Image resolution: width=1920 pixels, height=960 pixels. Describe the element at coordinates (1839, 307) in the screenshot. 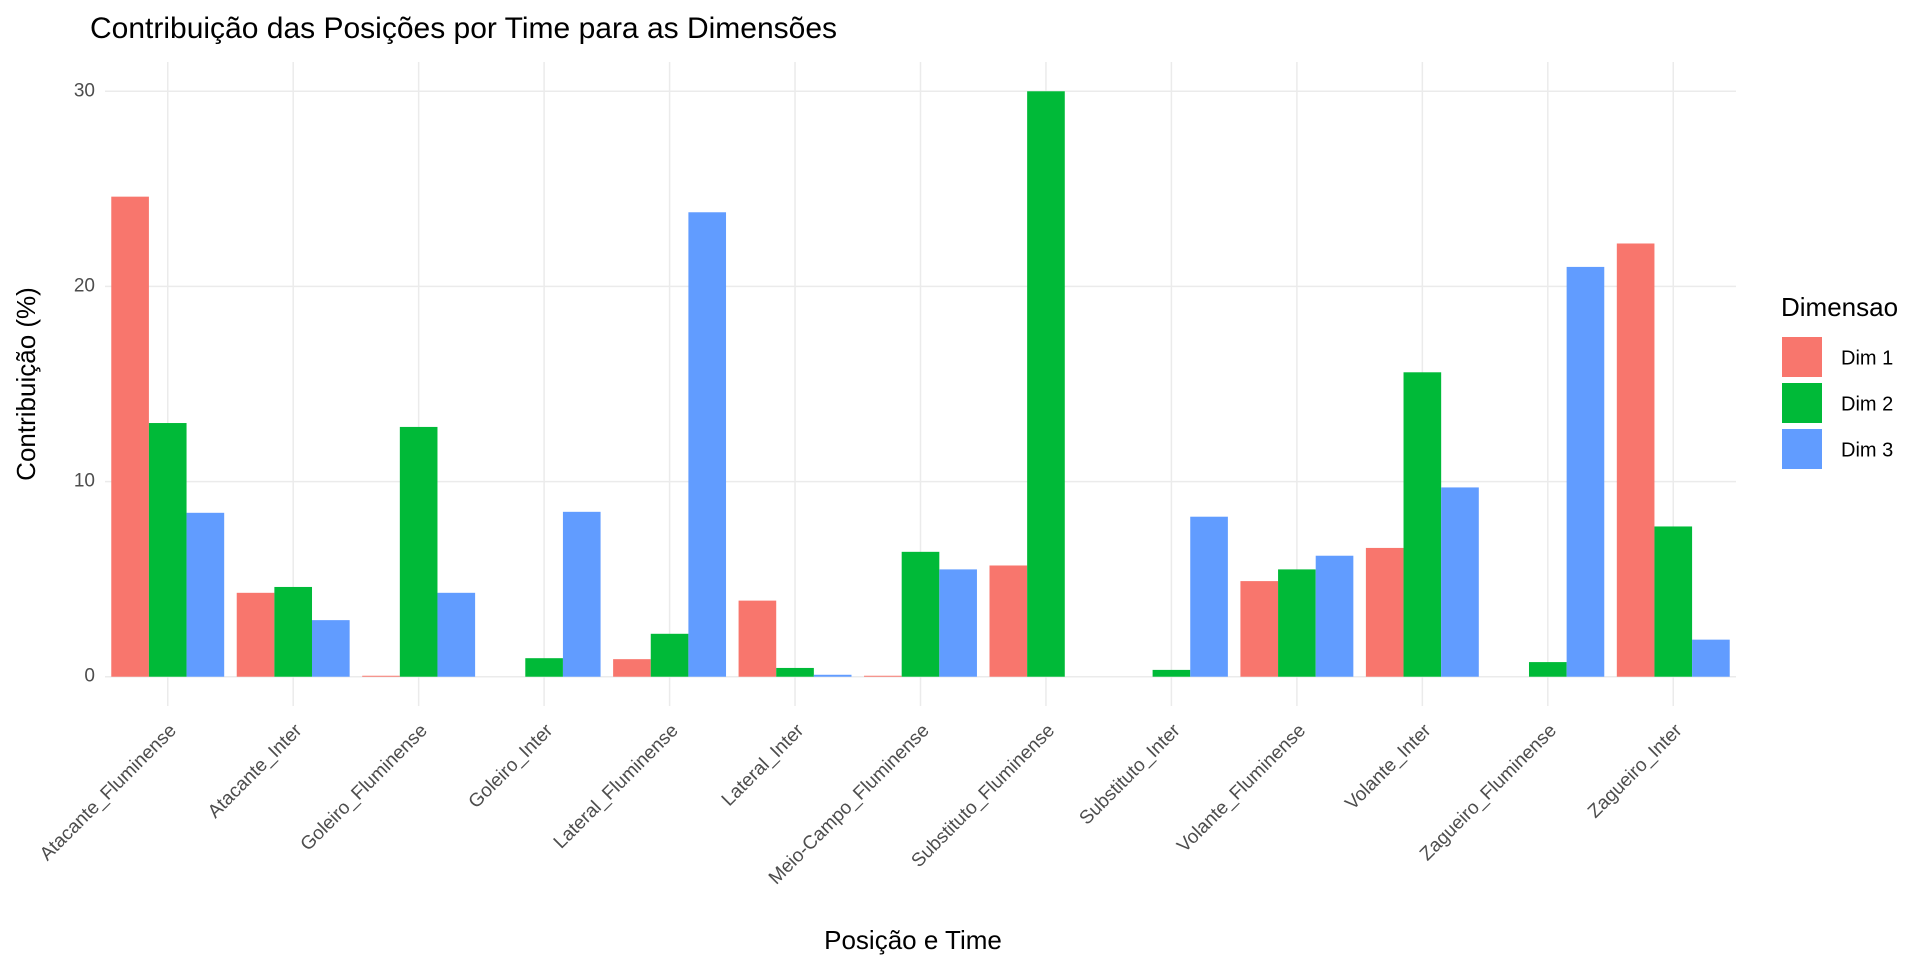

I see `legend-title: Dimensao` at that location.